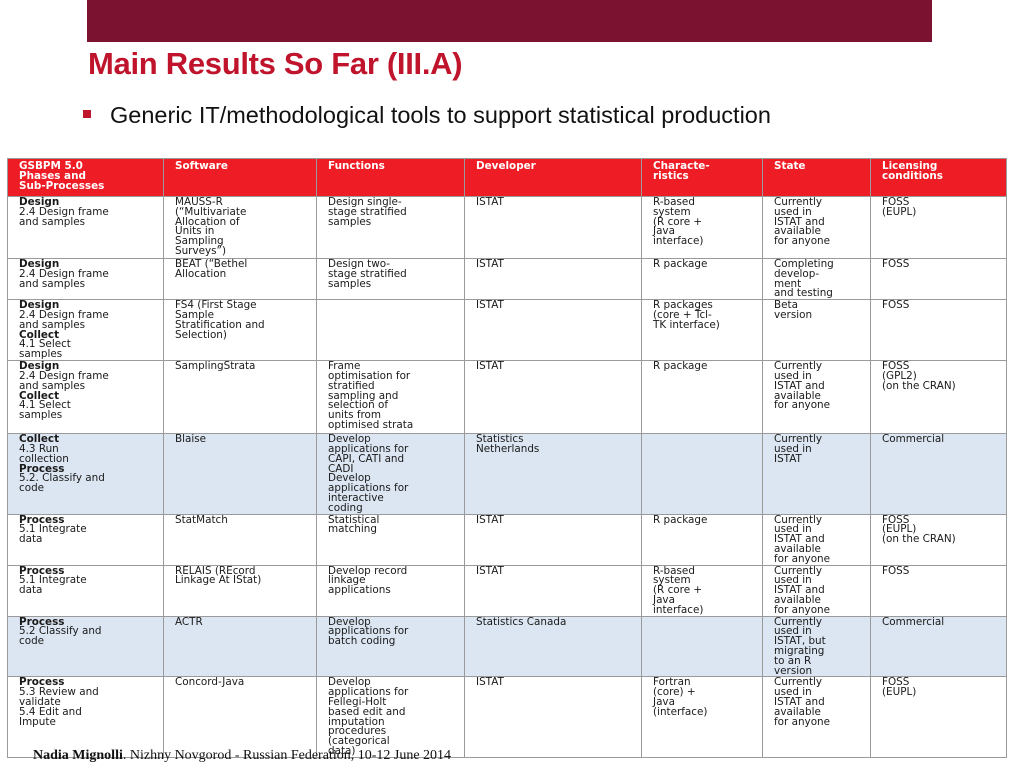  I want to click on functions-cell: Develop applications for batch coding, so click(390, 646).